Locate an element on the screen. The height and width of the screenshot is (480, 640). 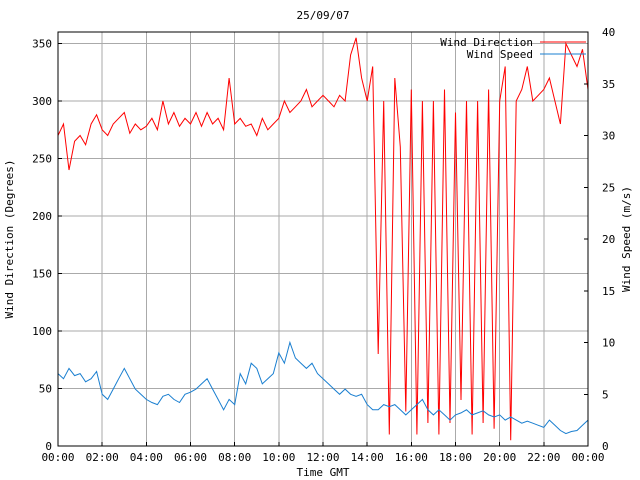
y-left-tick-label: 150 is located at coordinates (42, 274).